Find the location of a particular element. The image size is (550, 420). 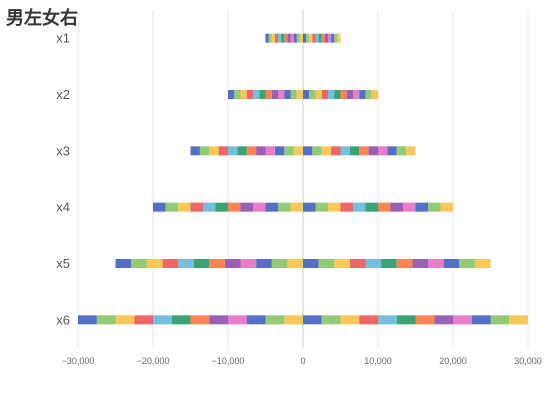

y-category-label: x3 is located at coordinates (63, 150).